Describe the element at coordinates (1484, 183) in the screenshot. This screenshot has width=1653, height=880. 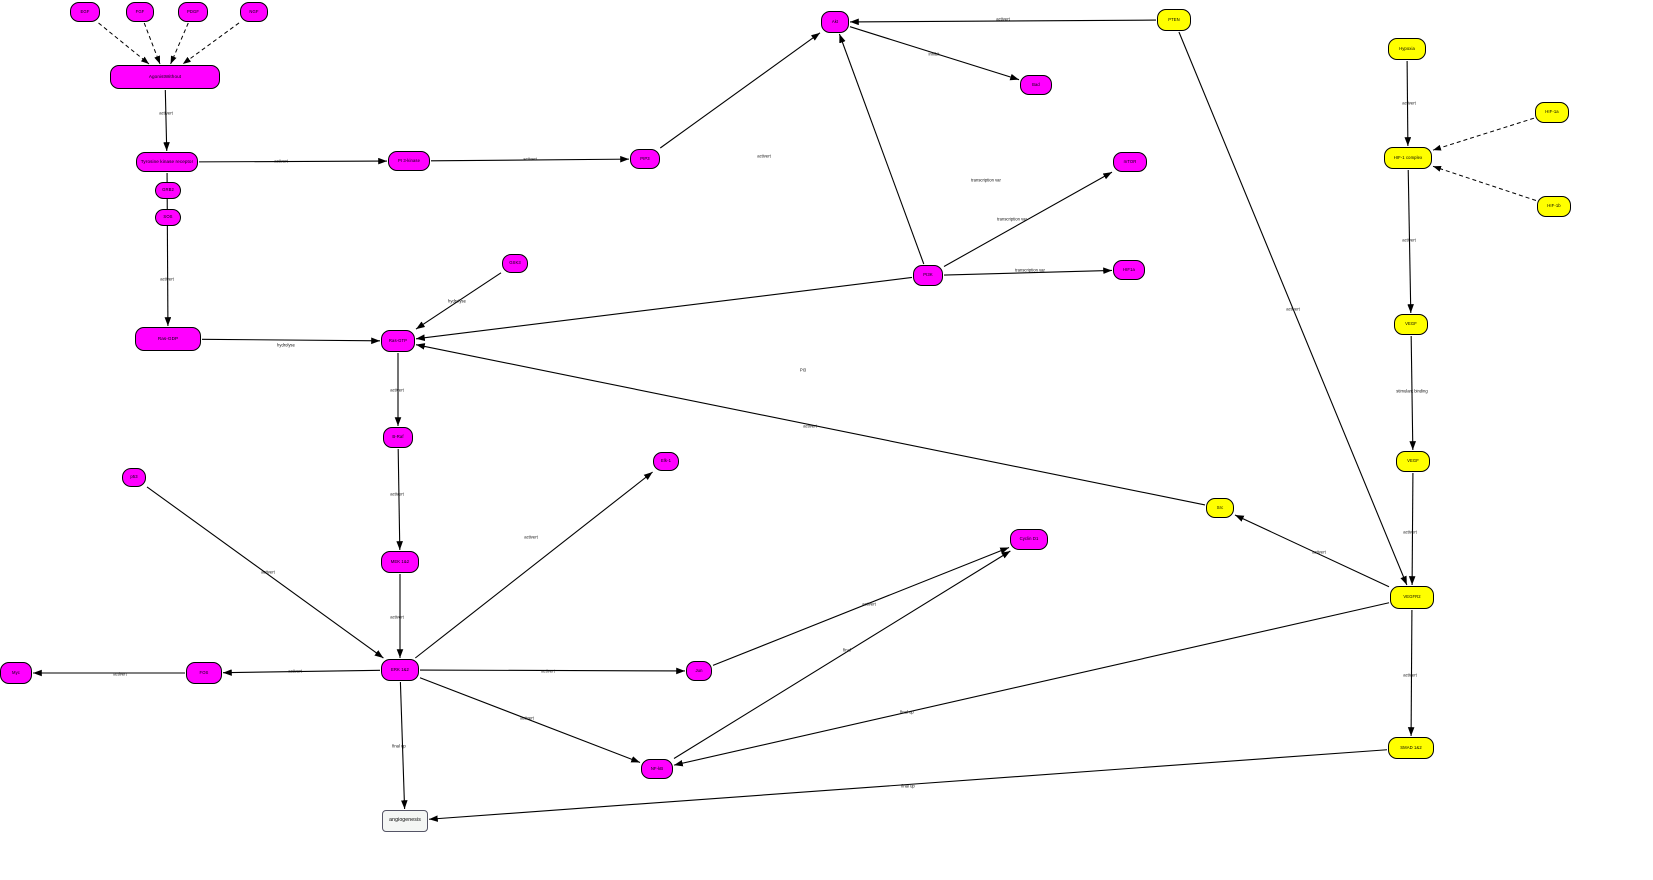
I see `edge-hif1b-to-hif1complex` at that location.